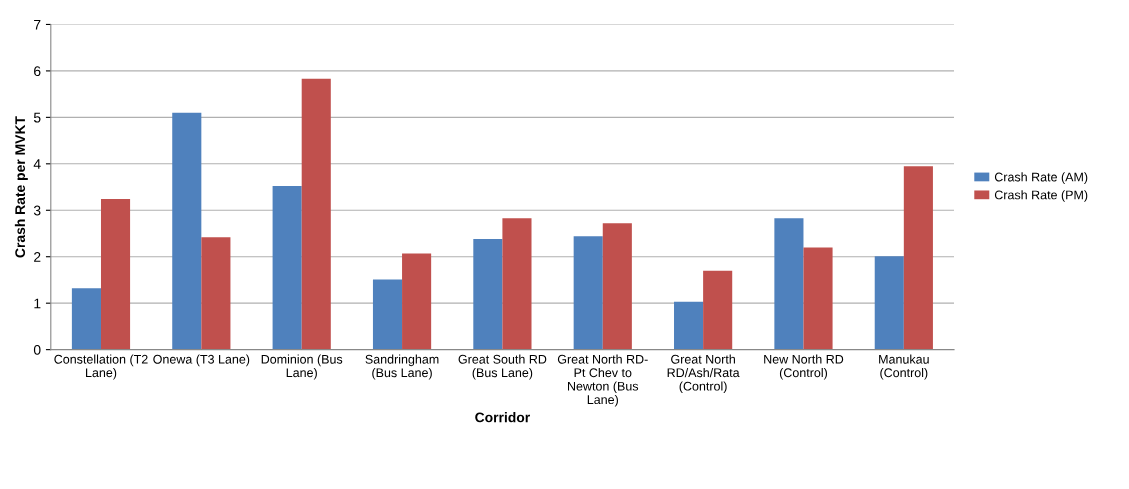  What do you see at coordinates (201, 360) in the screenshot?
I see `x-tick-label: Onewa (T3 Lane)` at bounding box center [201, 360].